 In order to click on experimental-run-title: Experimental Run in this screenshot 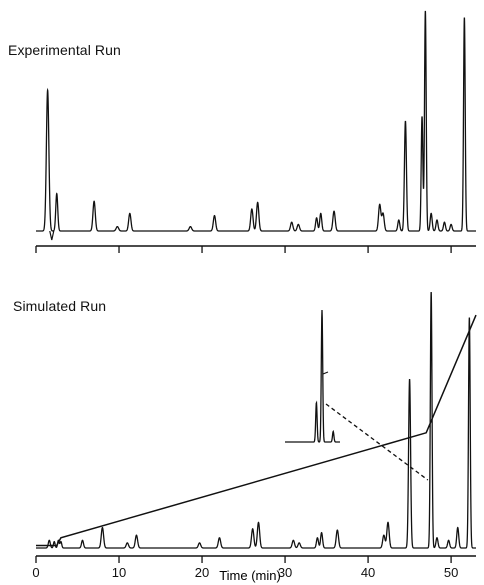, I will do `click(64, 50)`.